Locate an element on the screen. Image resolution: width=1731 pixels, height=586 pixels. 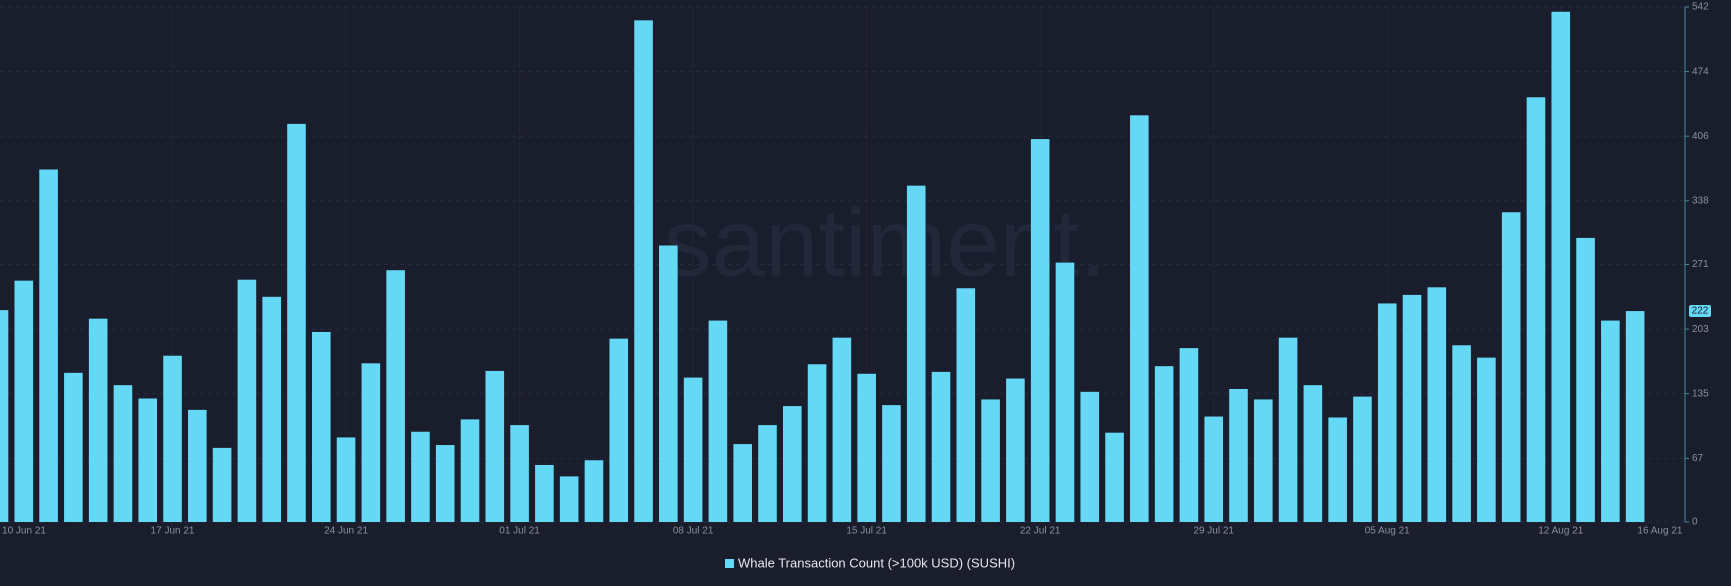
y-tick-label: 0 is located at coordinates (1695, 522).